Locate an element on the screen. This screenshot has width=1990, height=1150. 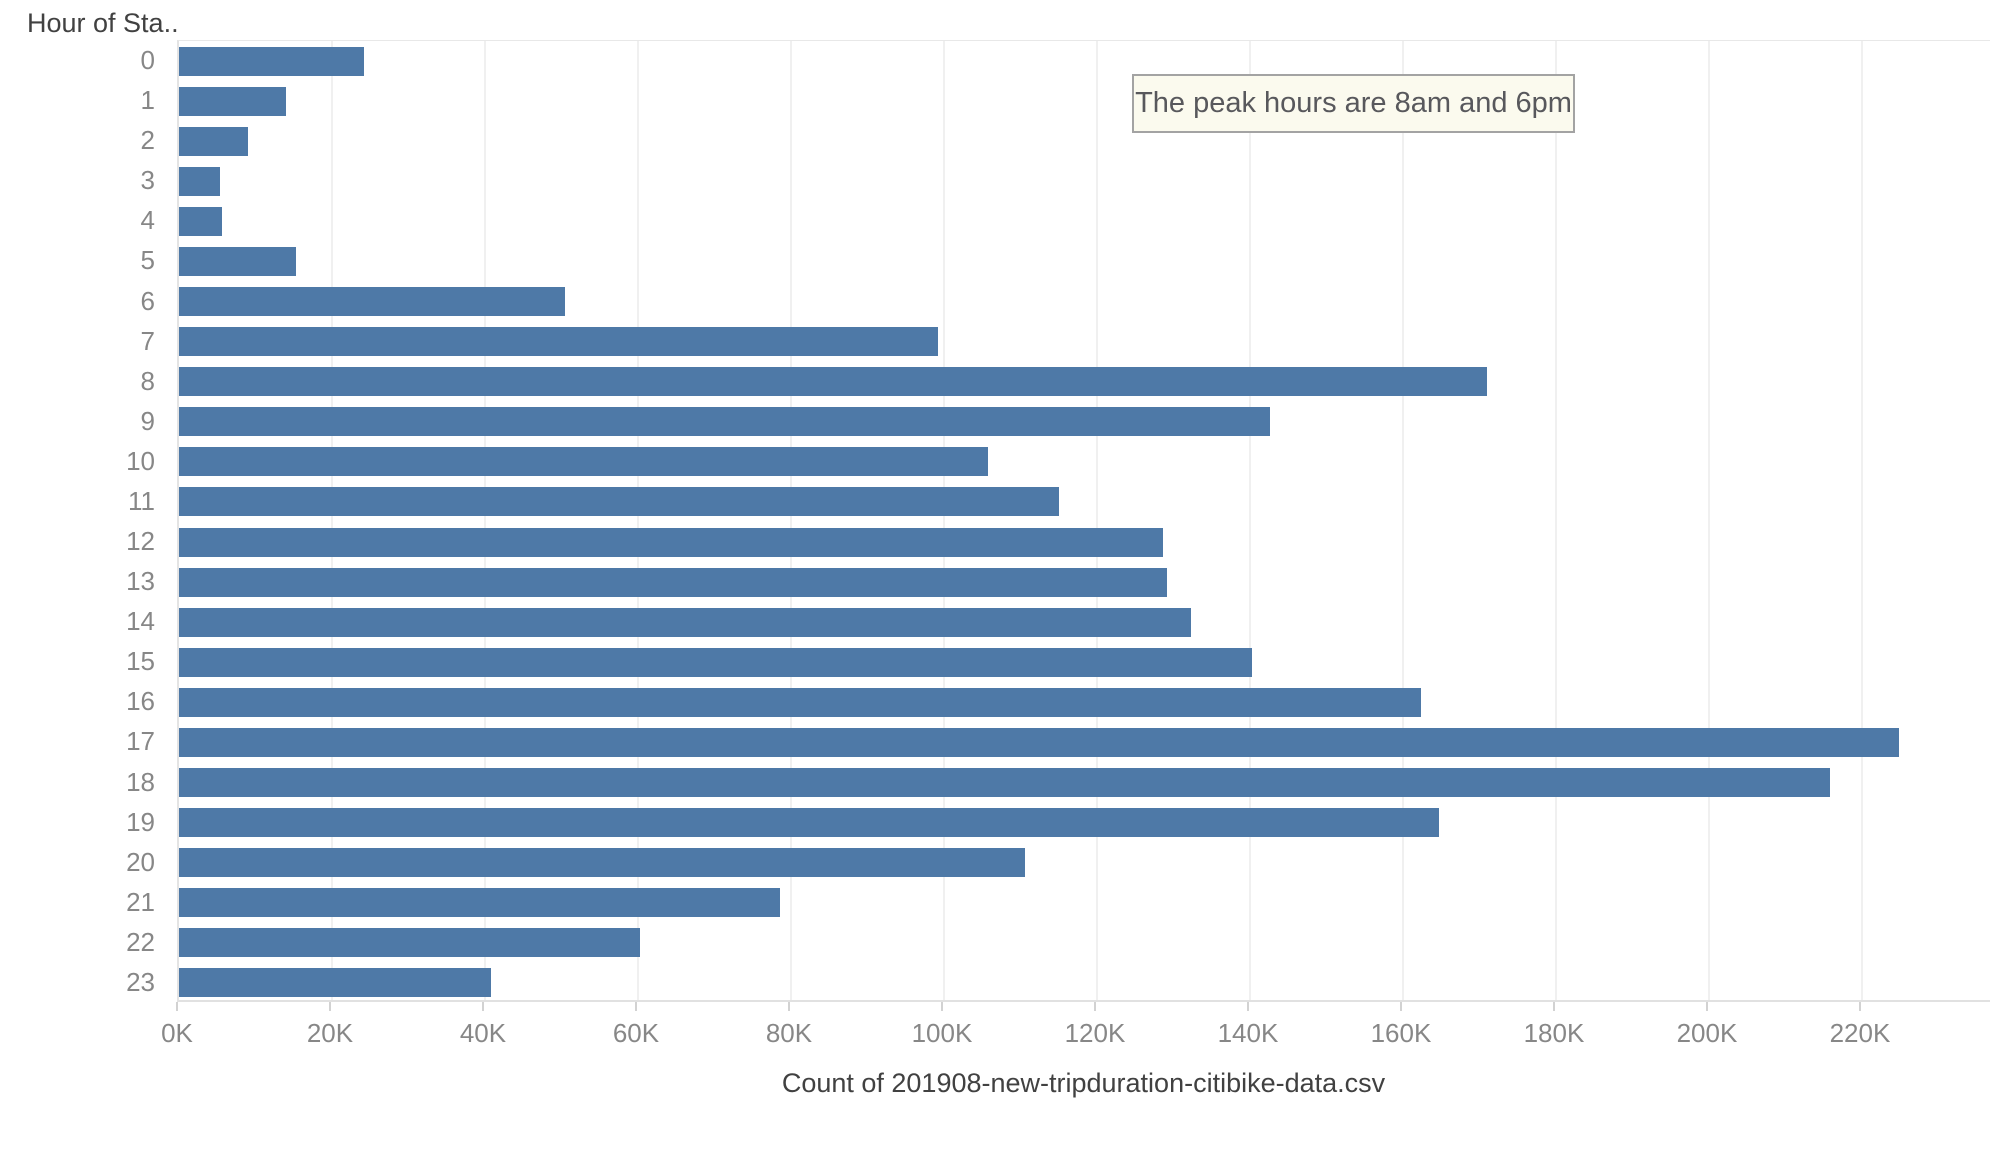
y-axis-label-hour-14: 14 is located at coordinates (140, 621).